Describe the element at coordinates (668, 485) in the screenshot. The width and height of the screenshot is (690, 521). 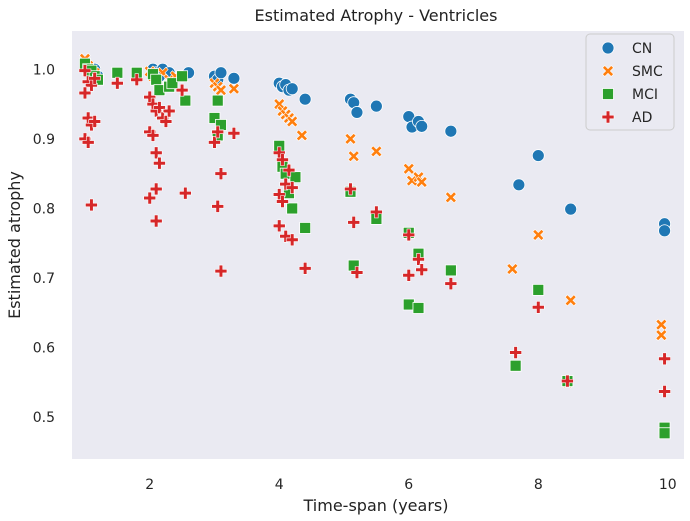
I see `x-tick-label: 10` at that location.